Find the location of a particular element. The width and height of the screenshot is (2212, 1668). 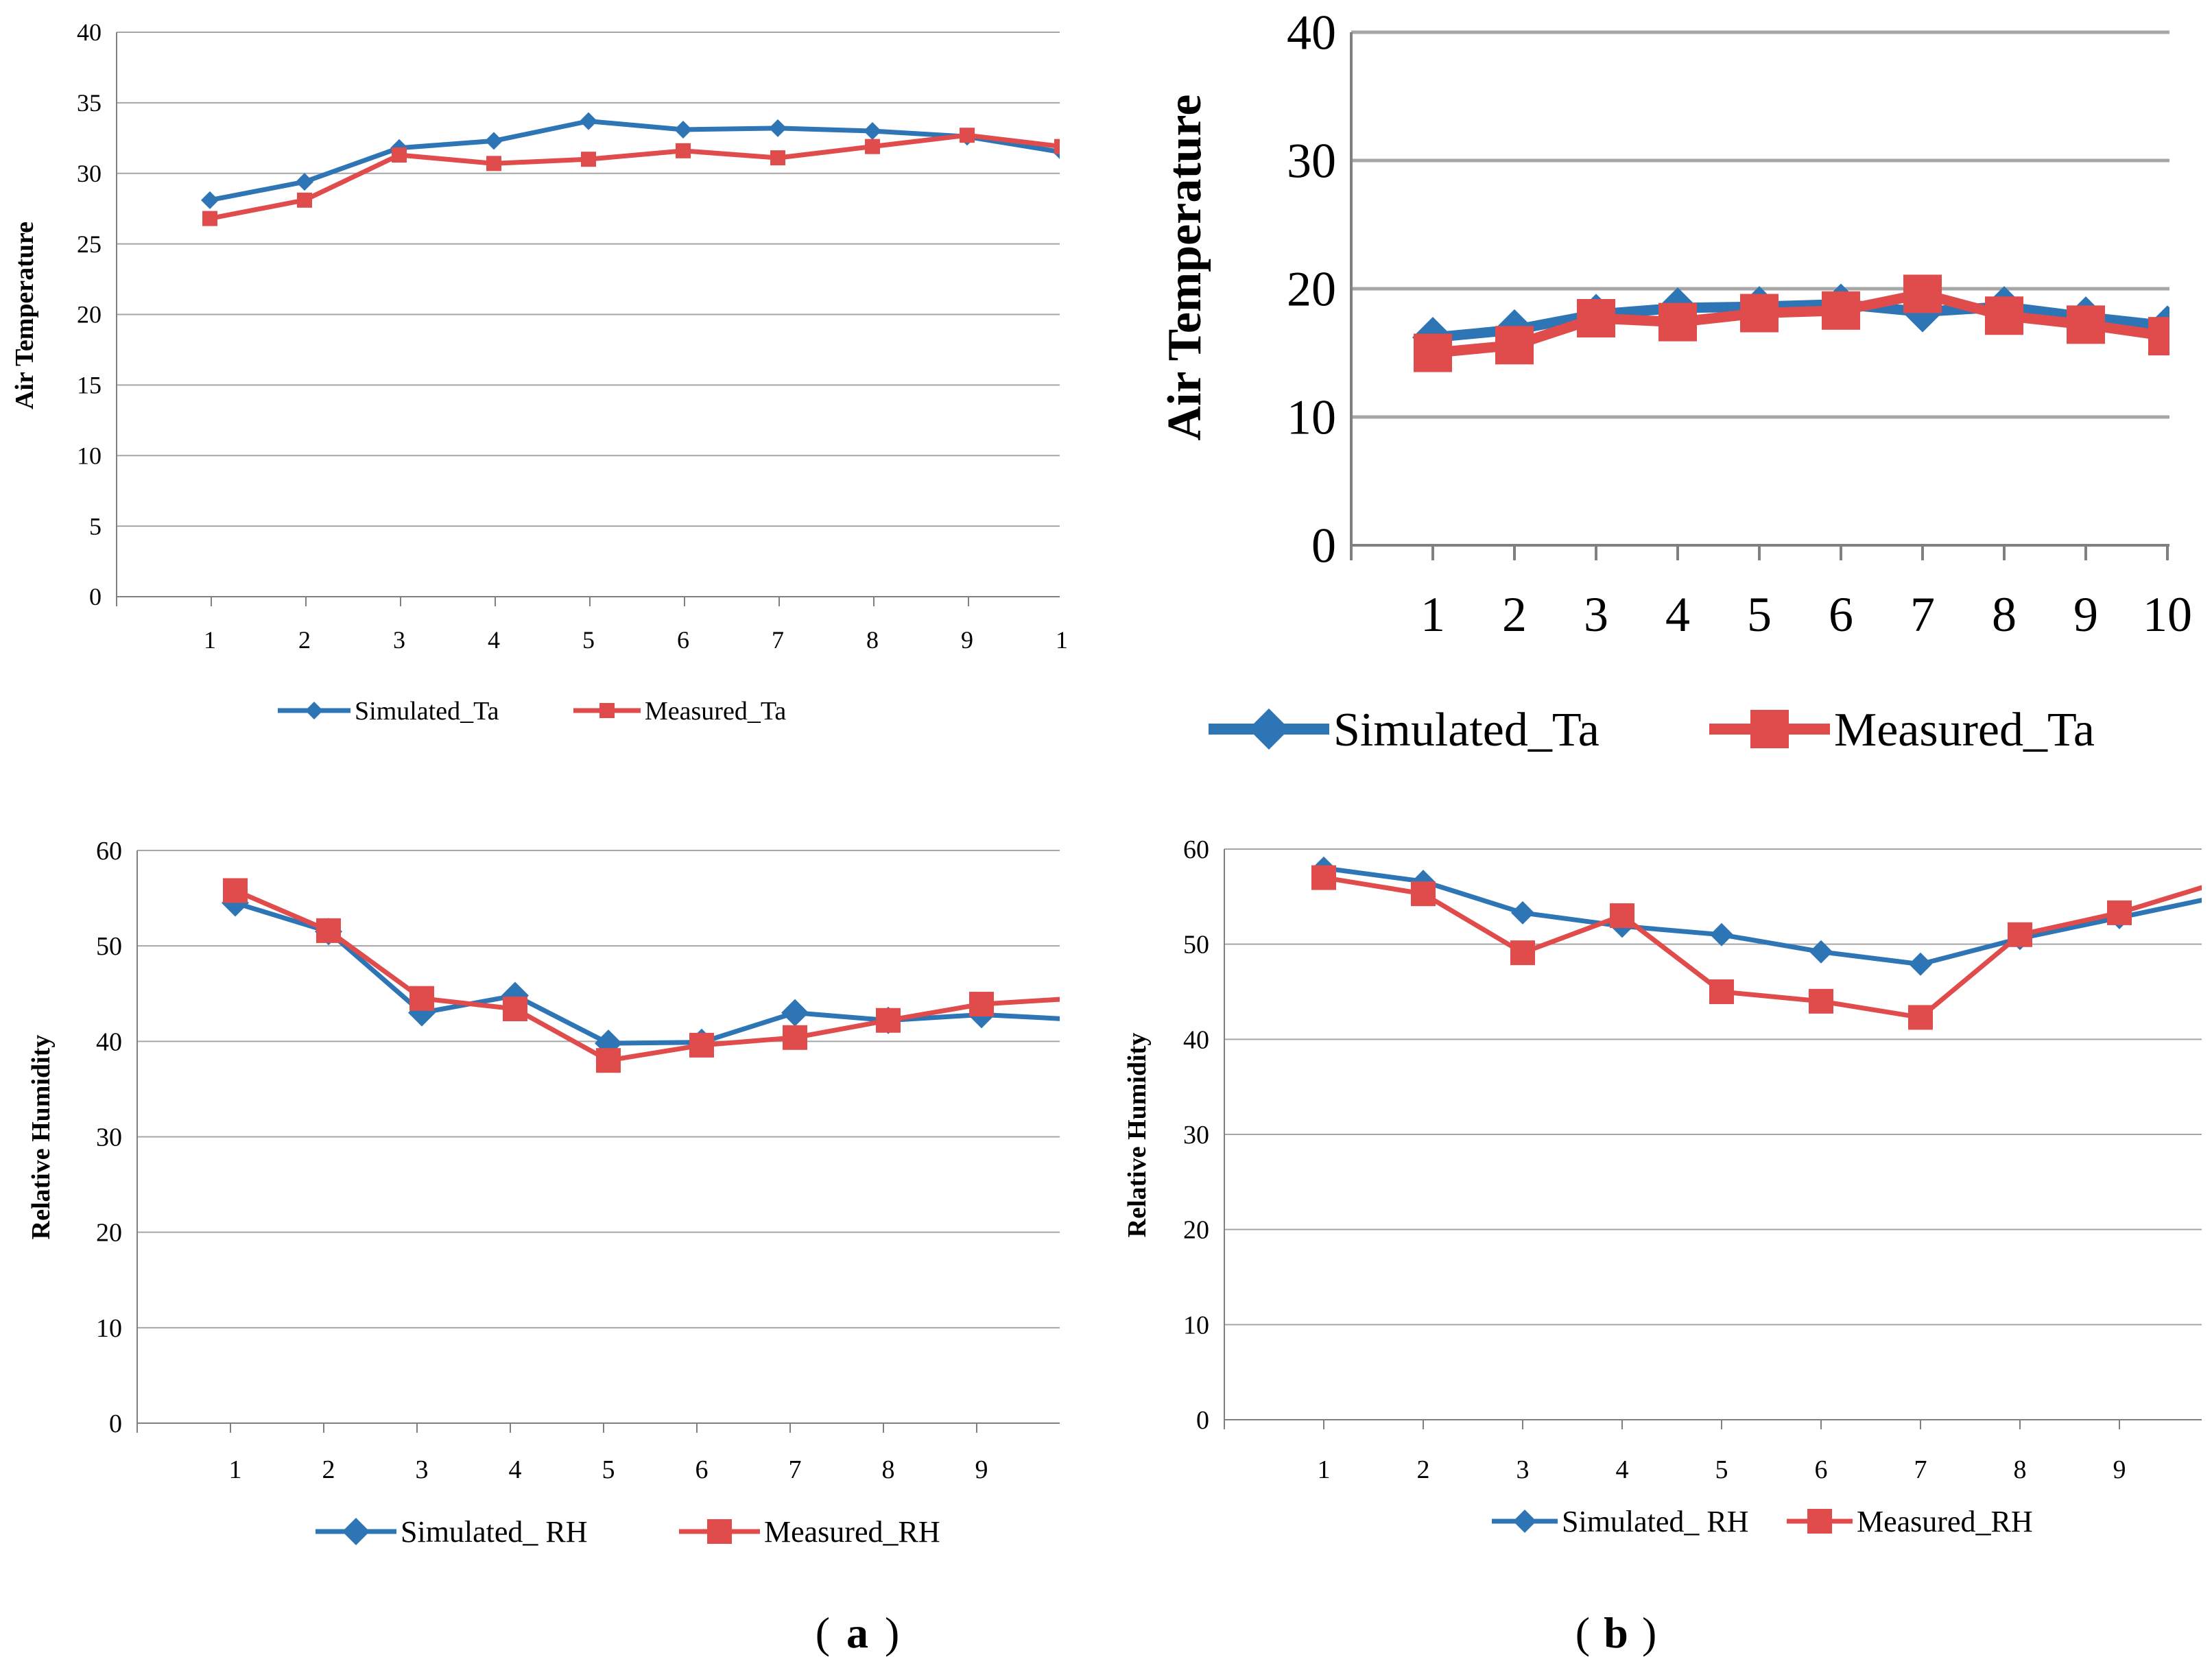

legend-item-simulated: Simulated_ RH is located at coordinates (452, 1532).